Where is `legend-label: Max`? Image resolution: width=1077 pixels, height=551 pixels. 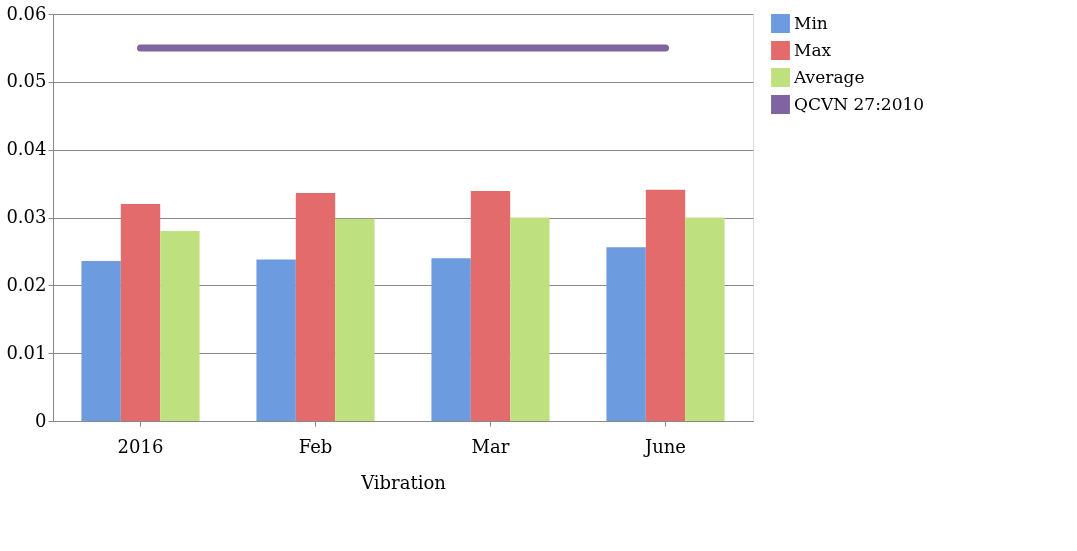 legend-label: Max is located at coordinates (813, 49).